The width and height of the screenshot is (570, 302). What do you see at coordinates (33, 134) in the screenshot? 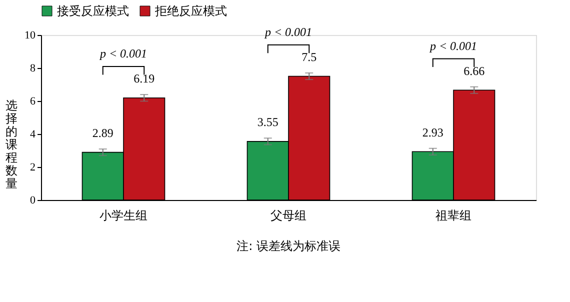
I see `y-tick-label: 4` at bounding box center [33, 134].